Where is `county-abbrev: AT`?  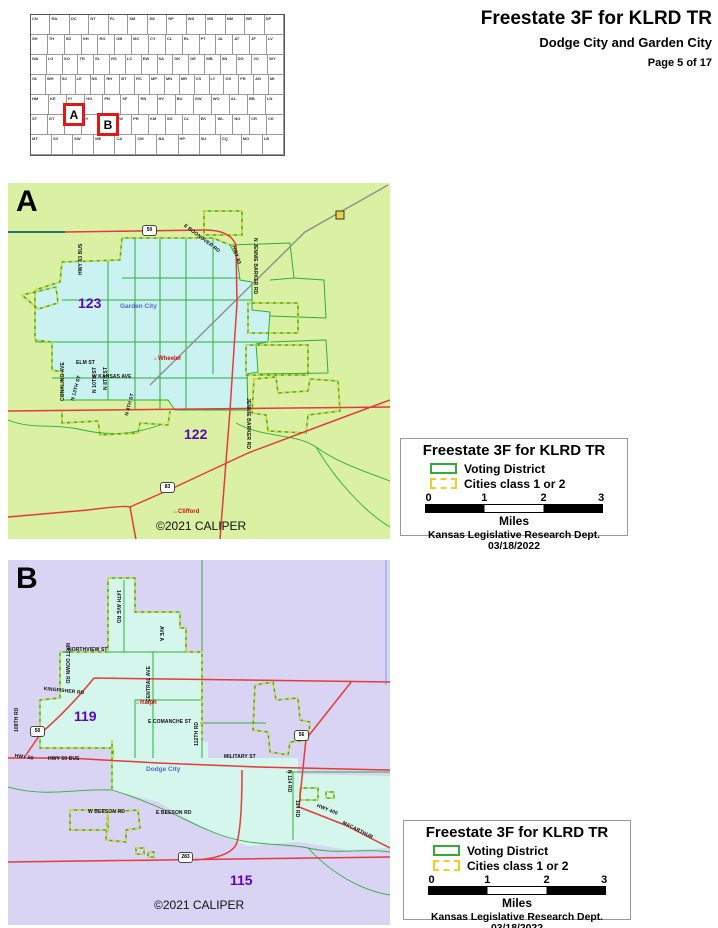
county-abbrev: AT is located at coordinates (237, 38).